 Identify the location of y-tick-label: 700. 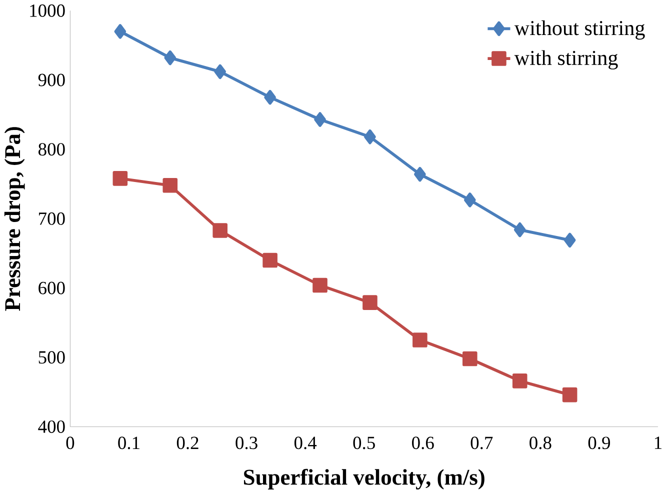
(52, 218).